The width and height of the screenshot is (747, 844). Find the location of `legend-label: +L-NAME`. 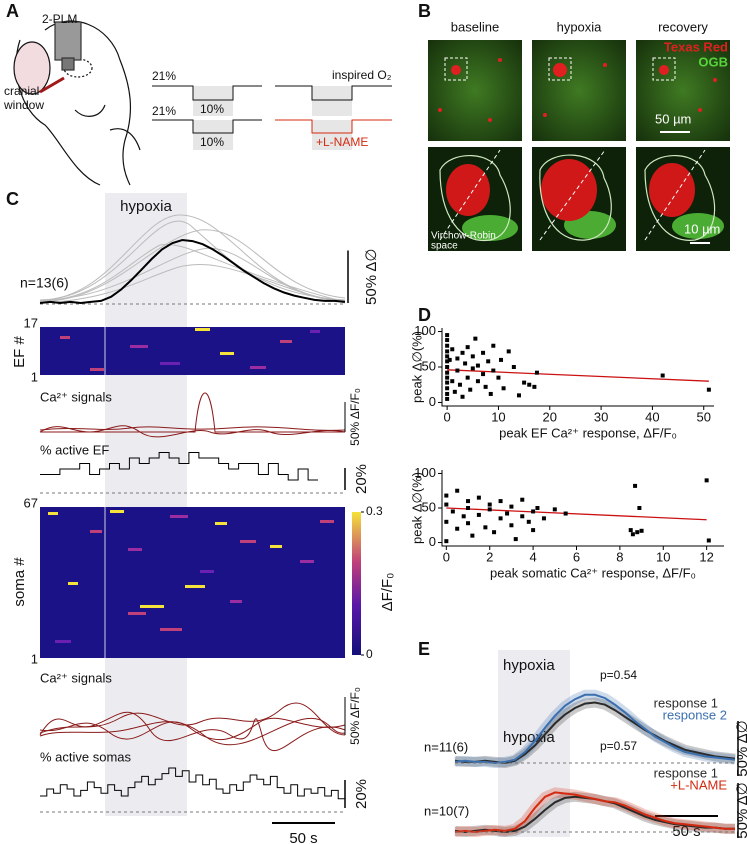

legend-label: +L-NAME is located at coordinates (698, 784).